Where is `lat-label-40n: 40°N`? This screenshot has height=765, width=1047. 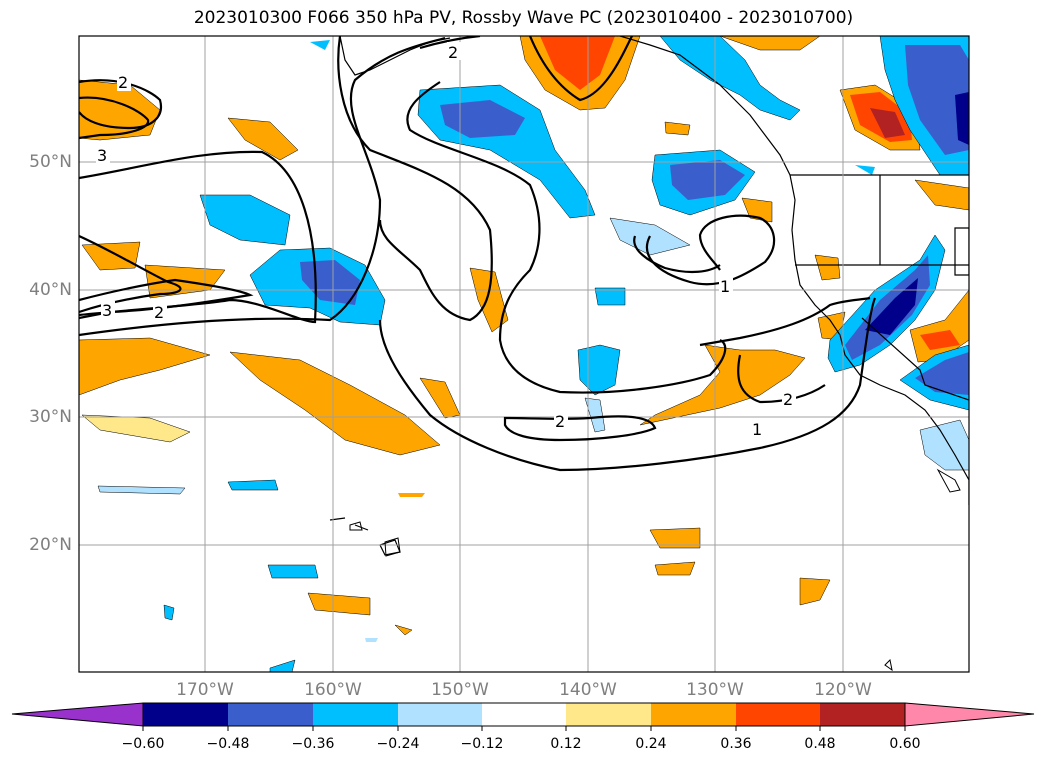 lat-label-40n: 40°N is located at coordinates (50, 290).